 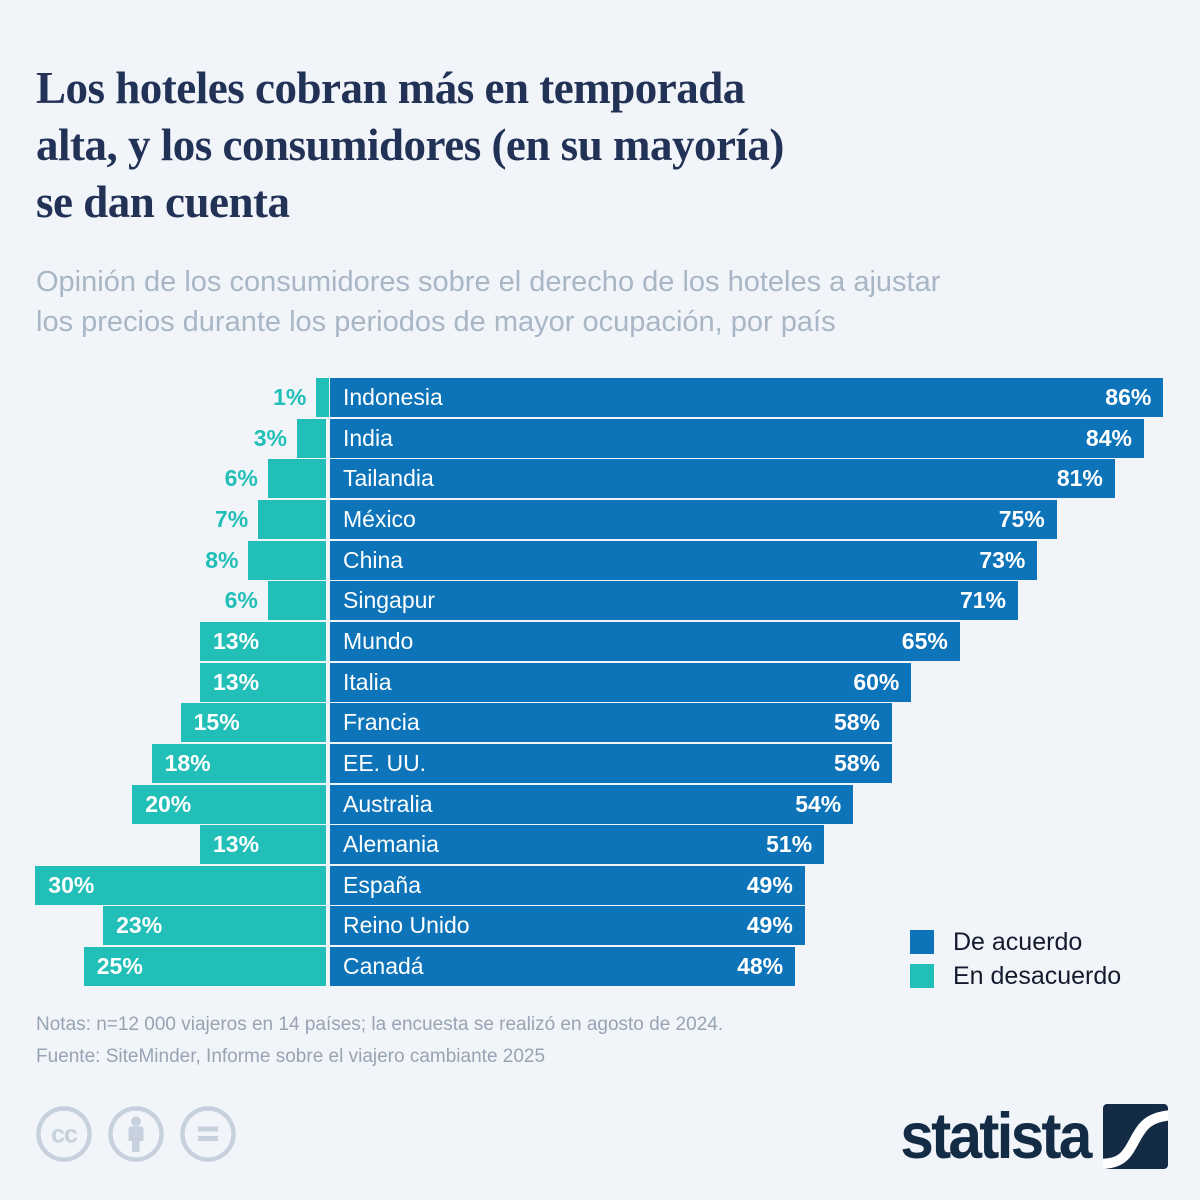 I want to click on disagree-value-label: 1%, so click(x=290, y=397).